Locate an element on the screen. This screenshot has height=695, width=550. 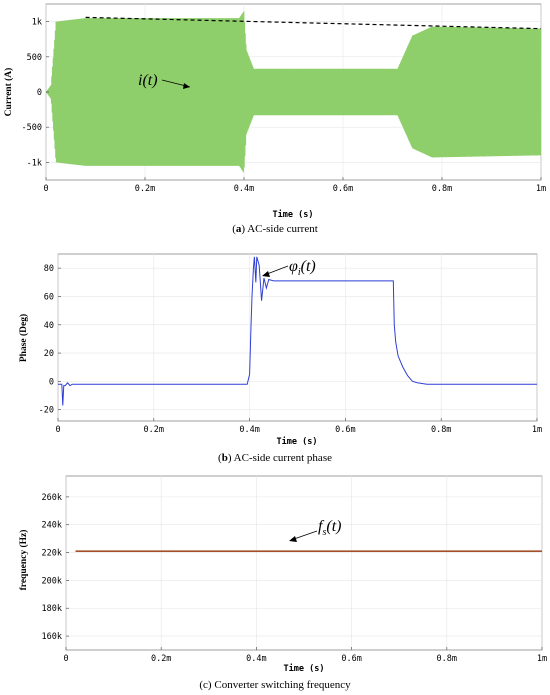
x-axis-label-b: Time (s) is located at coordinates (297, 441).